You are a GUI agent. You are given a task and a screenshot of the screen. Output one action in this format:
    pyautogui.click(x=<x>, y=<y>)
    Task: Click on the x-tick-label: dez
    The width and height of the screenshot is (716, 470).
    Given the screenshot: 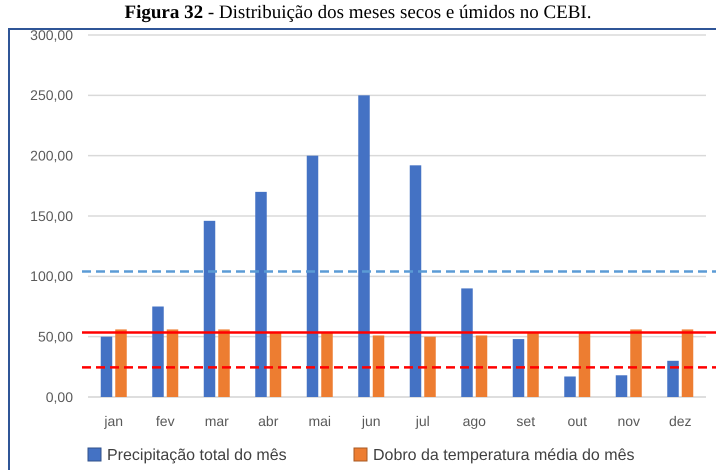 What is the action you would take?
    pyautogui.click(x=680, y=421)
    